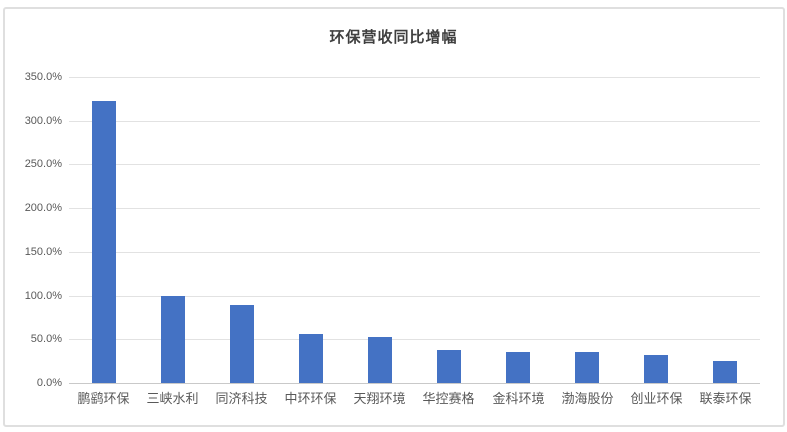  What do you see at coordinates (518, 398) in the screenshot?
I see `x-axis-category-label: 金科环境` at bounding box center [518, 398].